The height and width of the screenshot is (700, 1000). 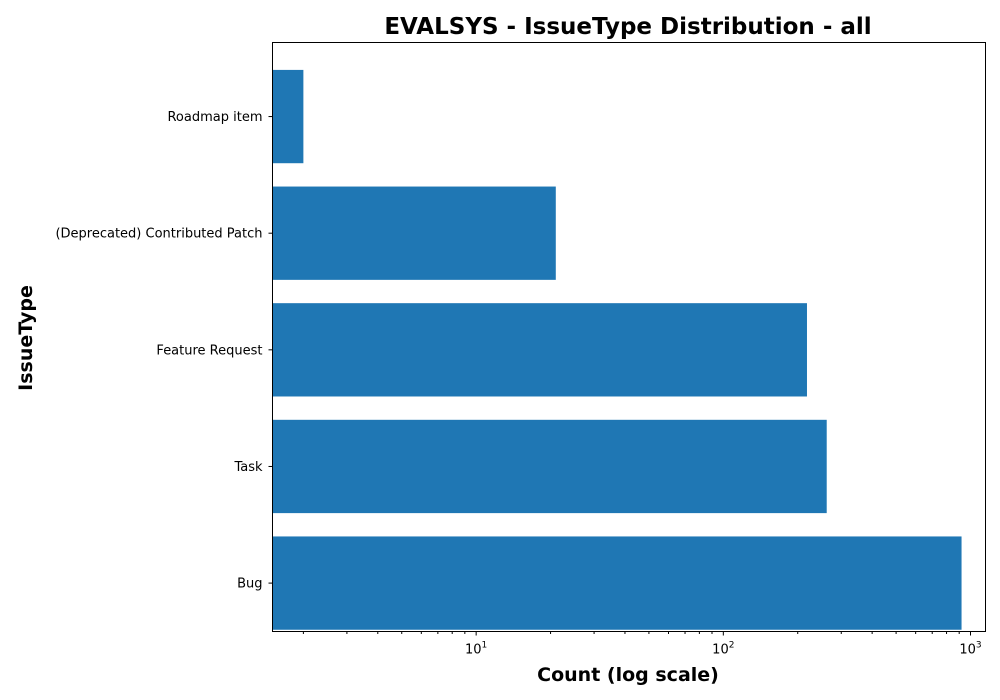 What do you see at coordinates (539, 350) in the screenshot?
I see `bar-feature-request` at bounding box center [539, 350].